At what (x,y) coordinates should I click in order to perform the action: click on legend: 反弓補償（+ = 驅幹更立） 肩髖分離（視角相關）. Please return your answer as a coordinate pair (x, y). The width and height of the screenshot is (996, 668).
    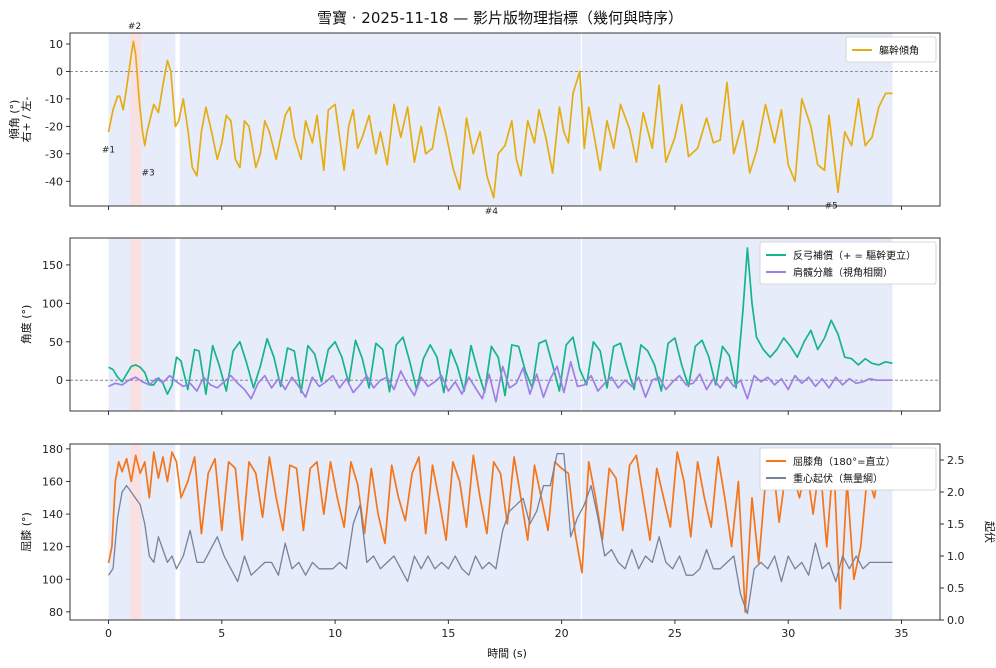
    Looking at the image, I should click on (848, 263).